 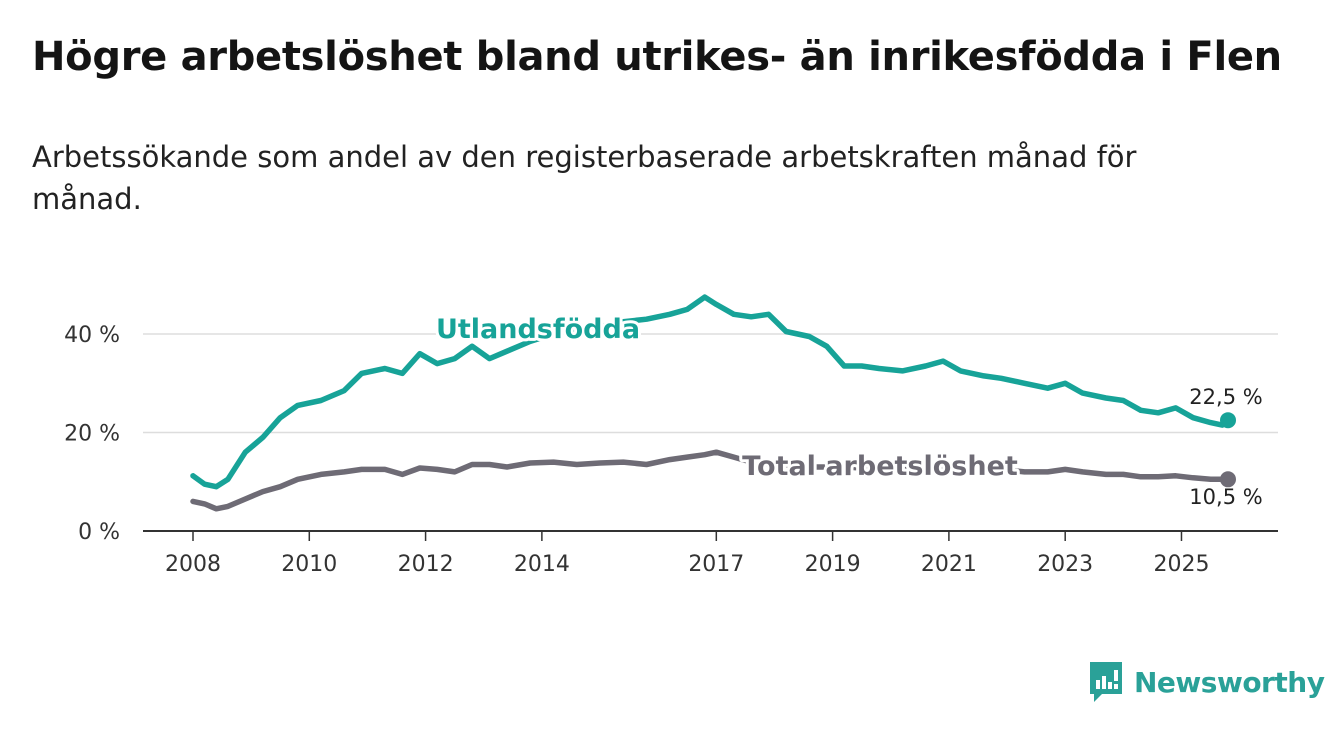 What do you see at coordinates (1106, 682) in the screenshot?
I see `newsworthy-logo-icon` at bounding box center [1106, 682].